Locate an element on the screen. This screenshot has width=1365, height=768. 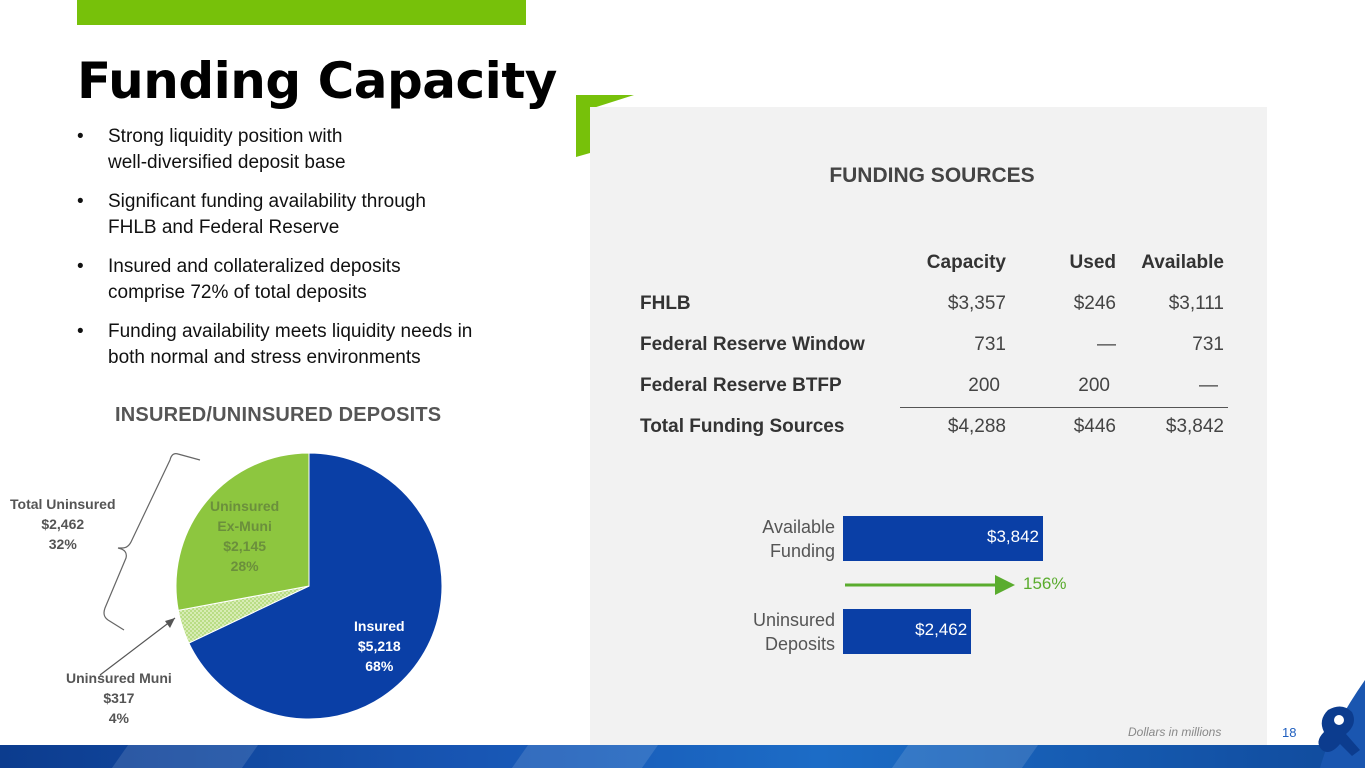
funding-sources-title: FUNDING SOURCES is located at coordinates (932, 175).